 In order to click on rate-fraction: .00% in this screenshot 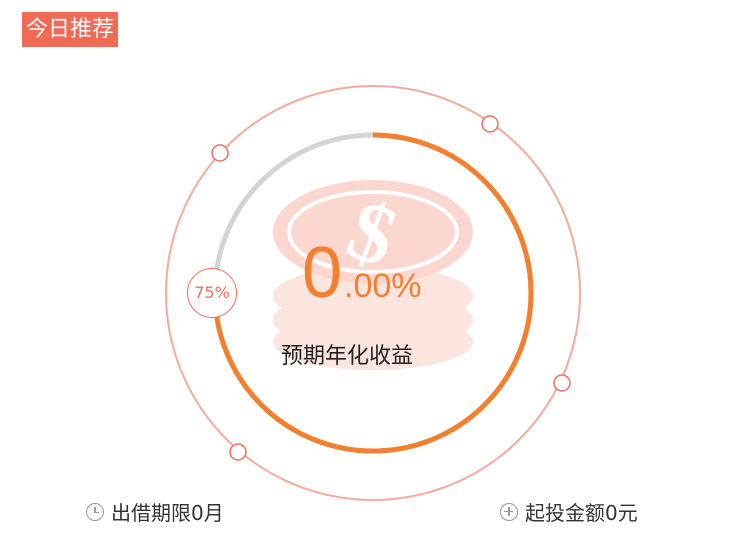, I will do `click(383, 286)`.